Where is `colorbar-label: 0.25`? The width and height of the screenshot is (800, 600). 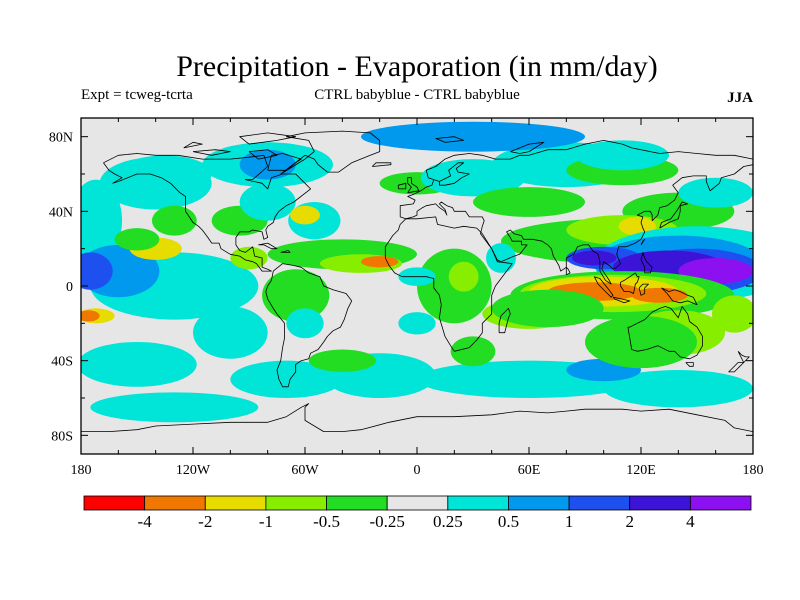 colorbar-label: 0.25 is located at coordinates (448, 521).